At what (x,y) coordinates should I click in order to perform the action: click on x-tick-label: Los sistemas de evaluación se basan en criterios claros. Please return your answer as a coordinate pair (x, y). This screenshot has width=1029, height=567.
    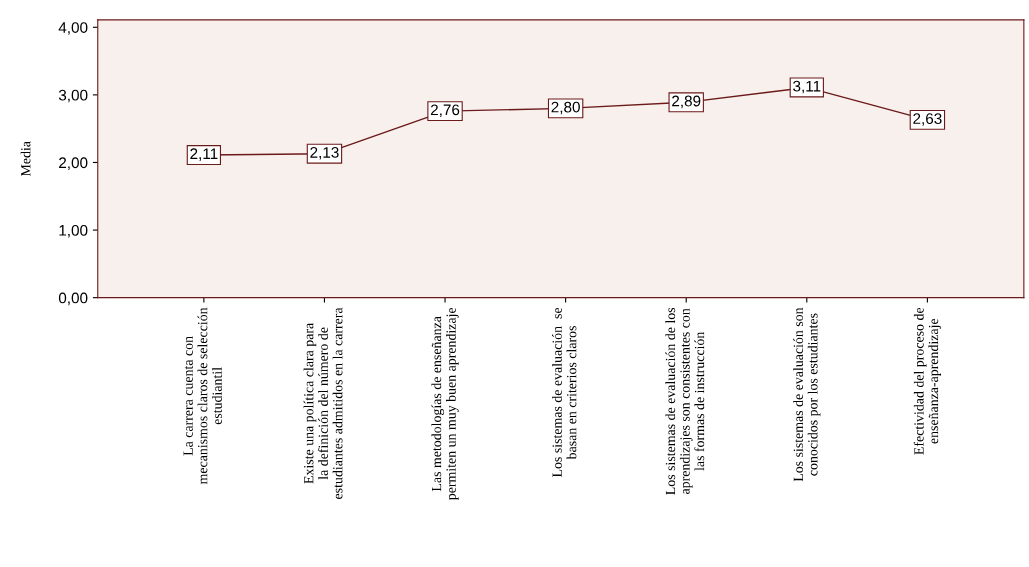
    Looking at the image, I should click on (564, 392).